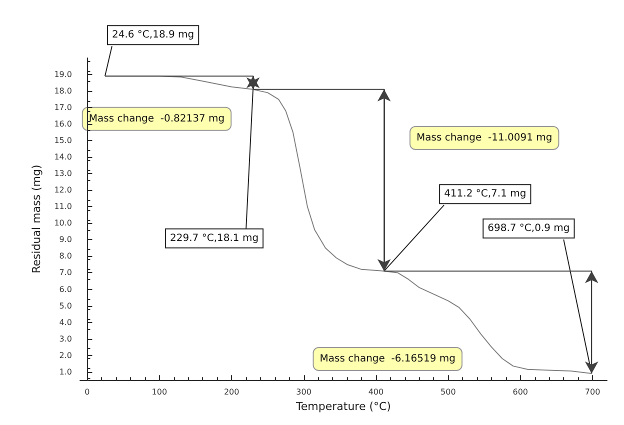 The height and width of the screenshot is (425, 624). I want to click on annotation: 229.7 °C,18.1 mg, so click(214, 238).